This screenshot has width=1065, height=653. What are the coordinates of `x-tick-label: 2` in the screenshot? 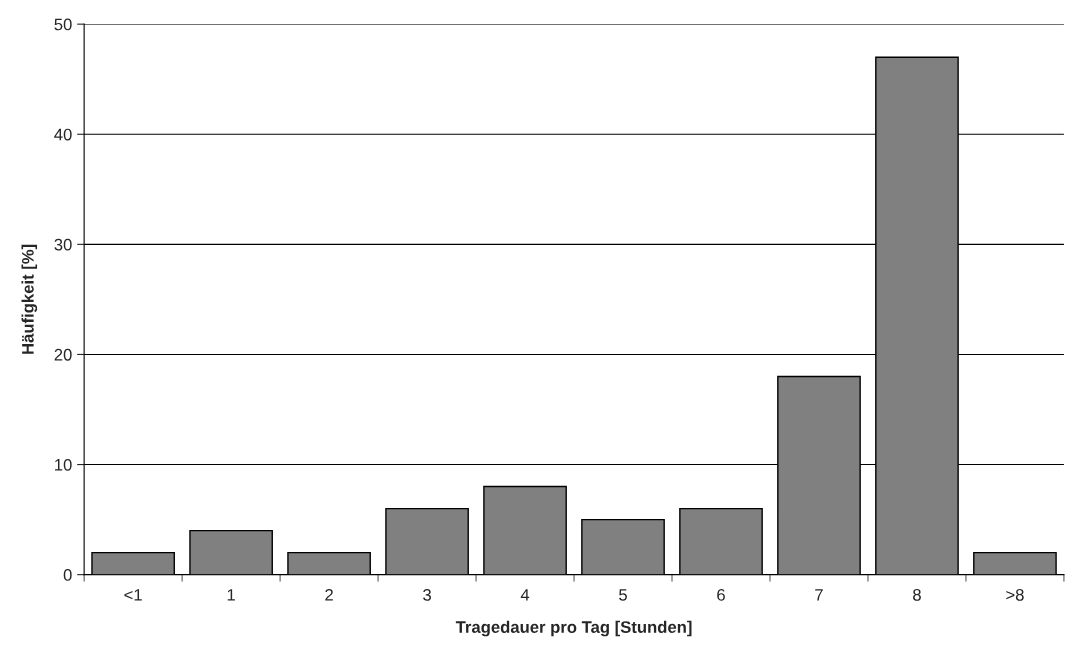 It's located at (329, 594).